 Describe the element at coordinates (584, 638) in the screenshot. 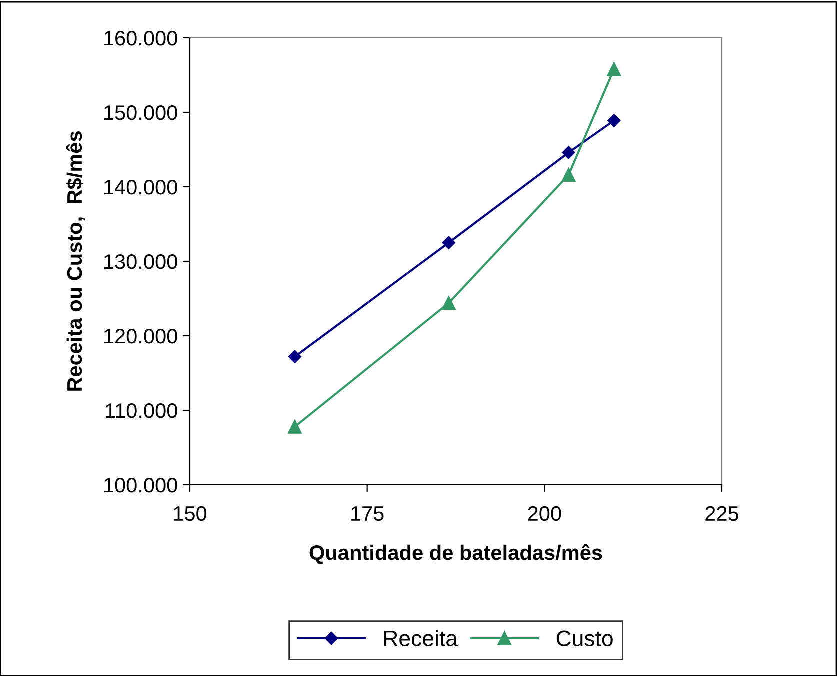

I see `legend-label: Custo` at that location.